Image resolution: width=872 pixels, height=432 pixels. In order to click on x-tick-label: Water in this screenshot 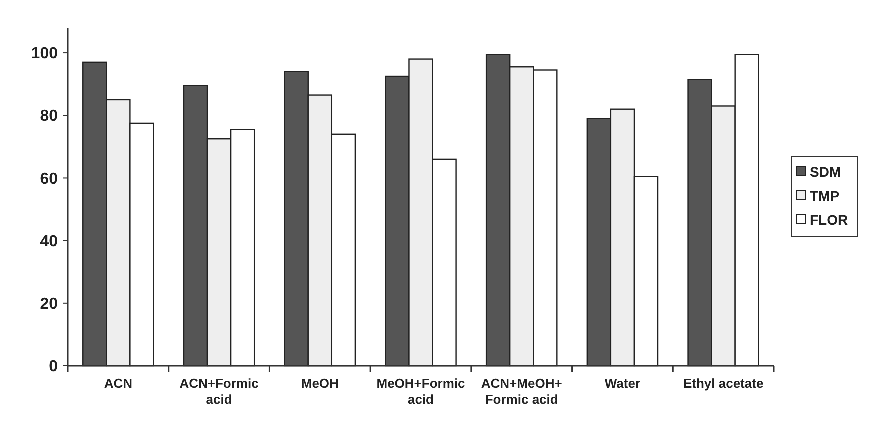, I will do `click(622, 383)`.